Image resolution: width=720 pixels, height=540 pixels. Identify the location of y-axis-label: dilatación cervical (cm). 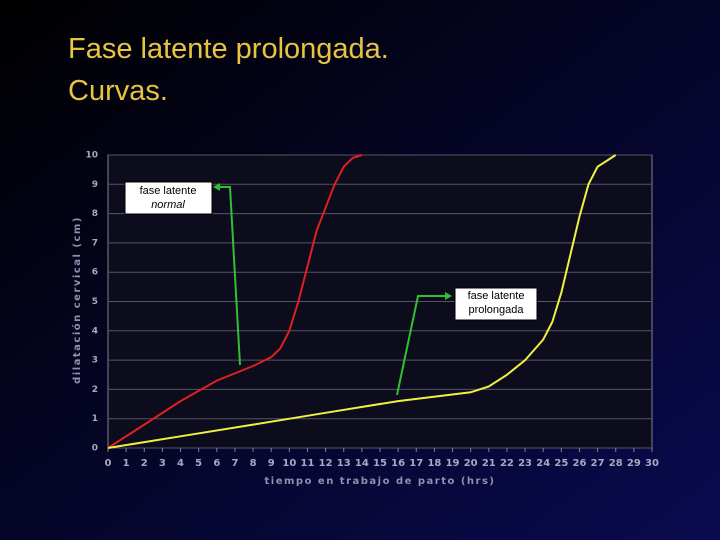
(77, 300).